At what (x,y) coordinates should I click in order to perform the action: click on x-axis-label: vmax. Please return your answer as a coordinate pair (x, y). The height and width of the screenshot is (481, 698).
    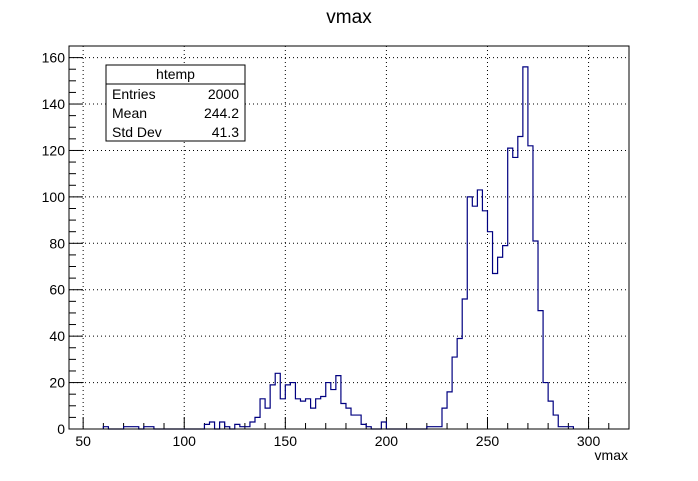
    Looking at the image, I should click on (611, 455).